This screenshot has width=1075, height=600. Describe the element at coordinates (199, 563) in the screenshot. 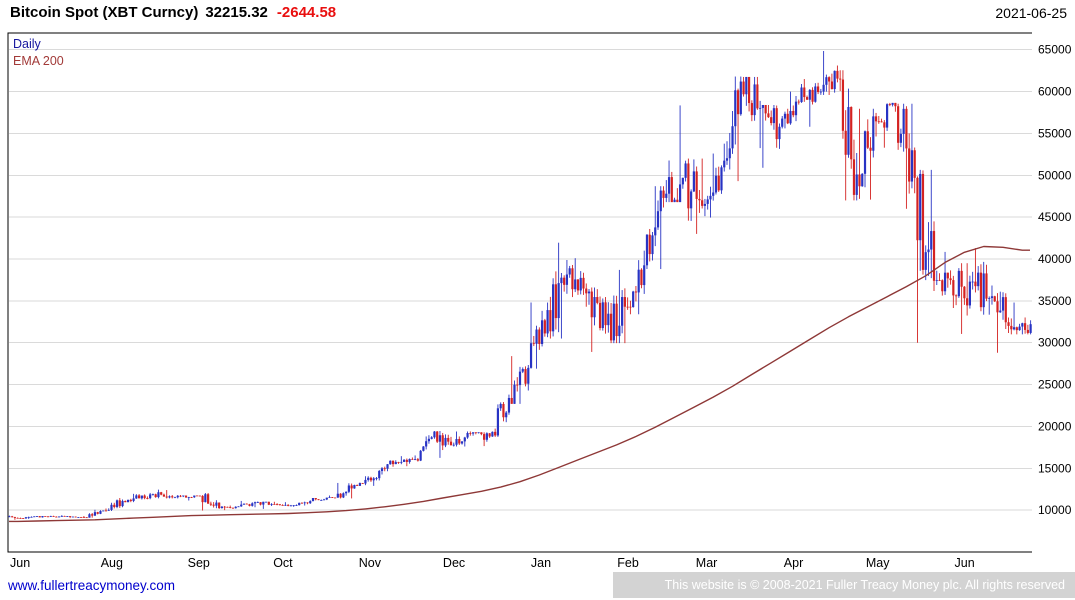

I see `svg-text: Sep` at that location.